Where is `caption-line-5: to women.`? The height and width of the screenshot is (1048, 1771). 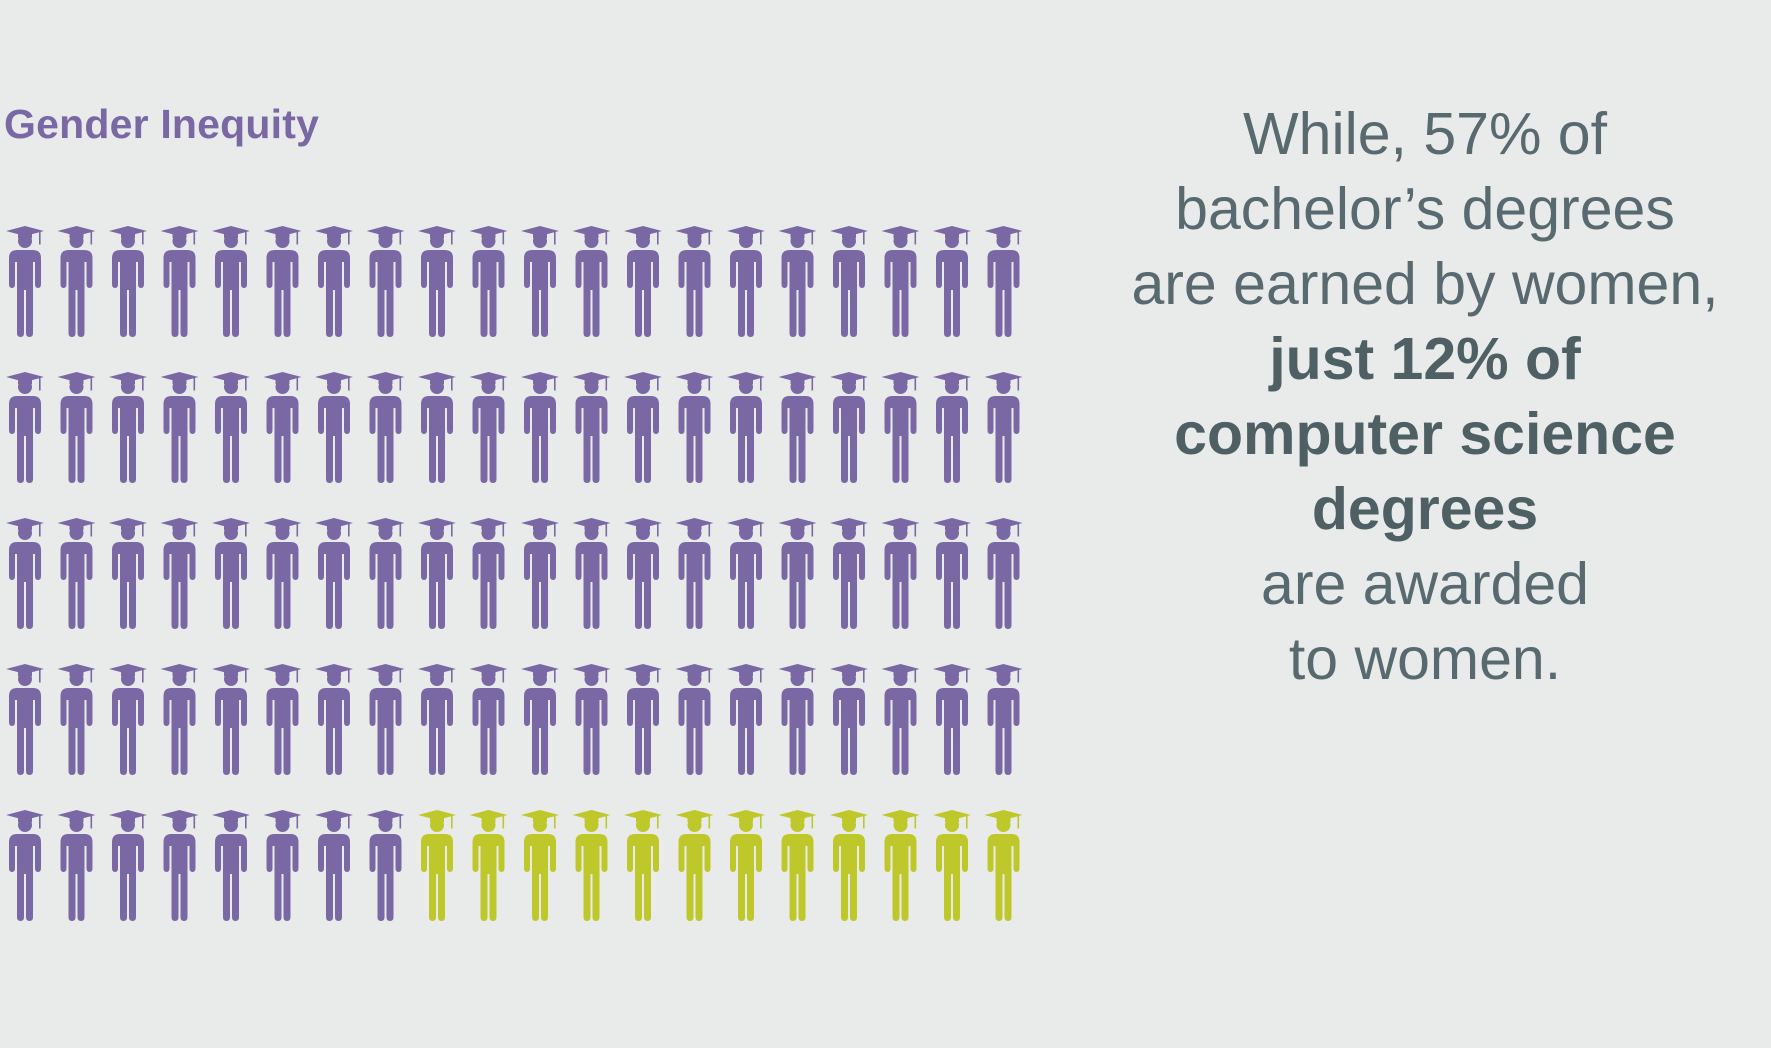 caption-line-5: to women. is located at coordinates (1425, 659).